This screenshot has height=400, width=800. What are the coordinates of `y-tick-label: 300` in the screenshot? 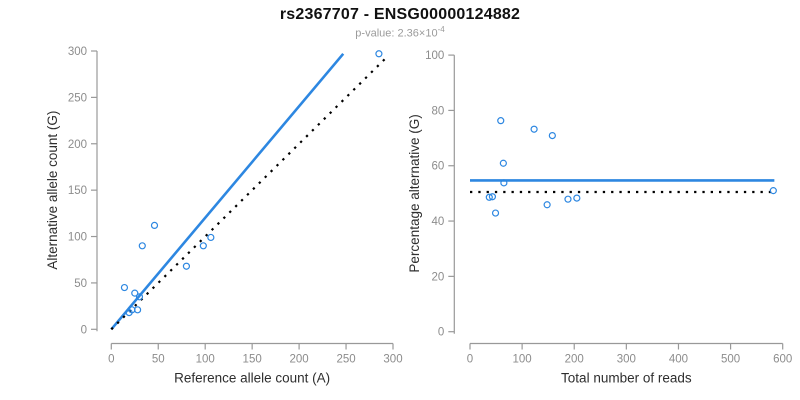 It's located at (77, 52).